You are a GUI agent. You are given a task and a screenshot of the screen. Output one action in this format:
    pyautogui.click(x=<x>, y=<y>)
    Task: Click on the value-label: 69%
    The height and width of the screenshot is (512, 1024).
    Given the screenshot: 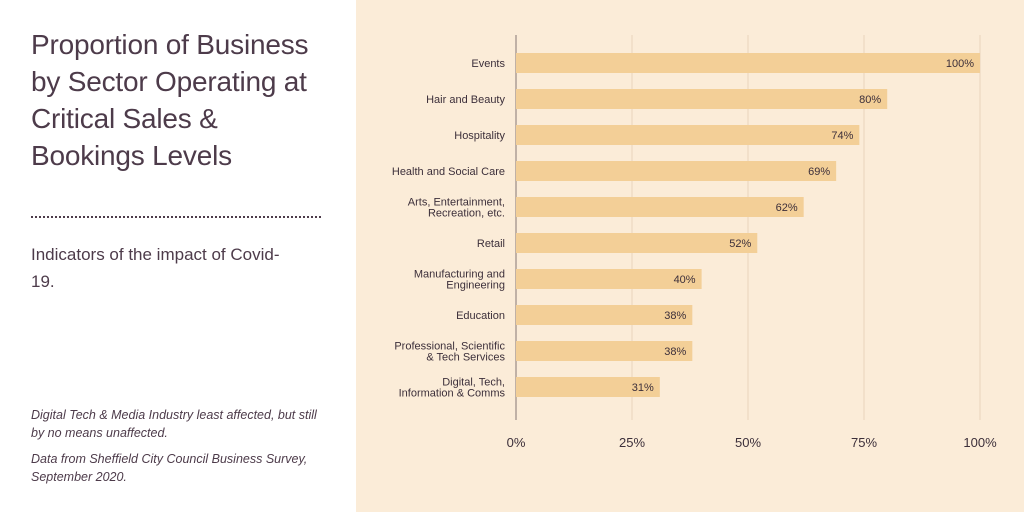 What is the action you would take?
    pyautogui.click(x=819, y=172)
    